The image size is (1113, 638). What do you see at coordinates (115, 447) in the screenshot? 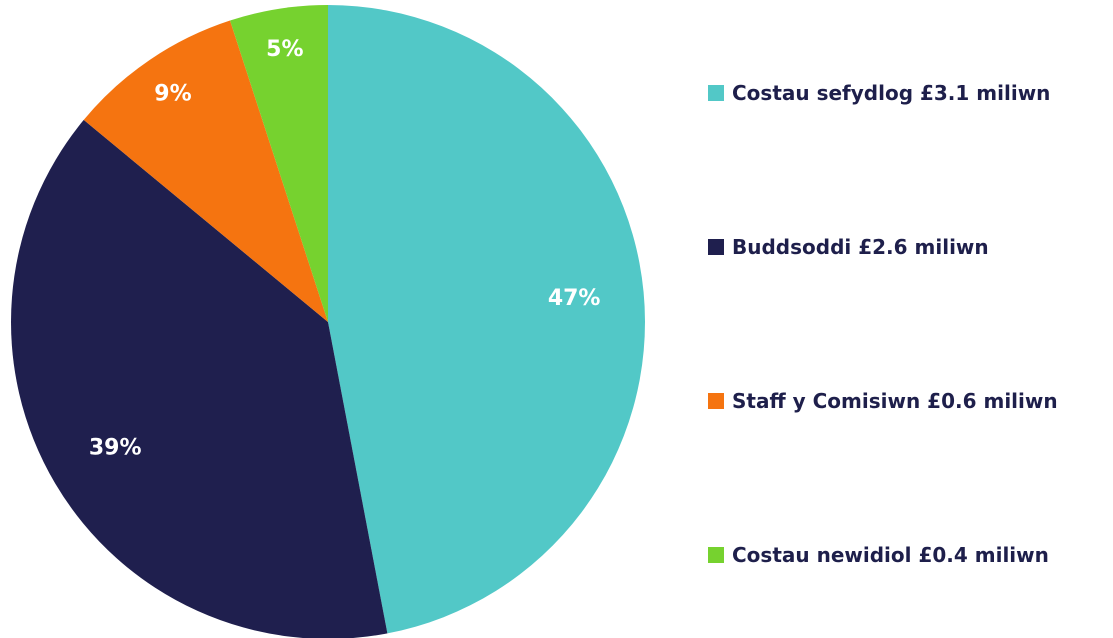
I see `pie-label-buddsoddi-2-6-miliwn: 39%` at bounding box center [115, 447].